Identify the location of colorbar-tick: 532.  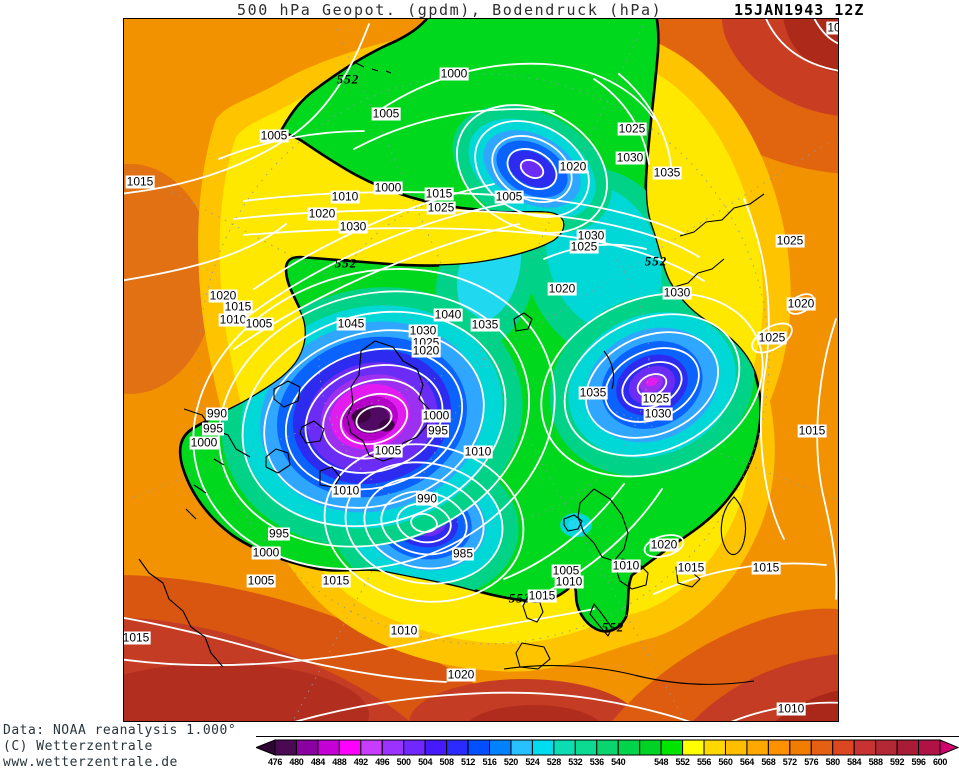
(575, 762).